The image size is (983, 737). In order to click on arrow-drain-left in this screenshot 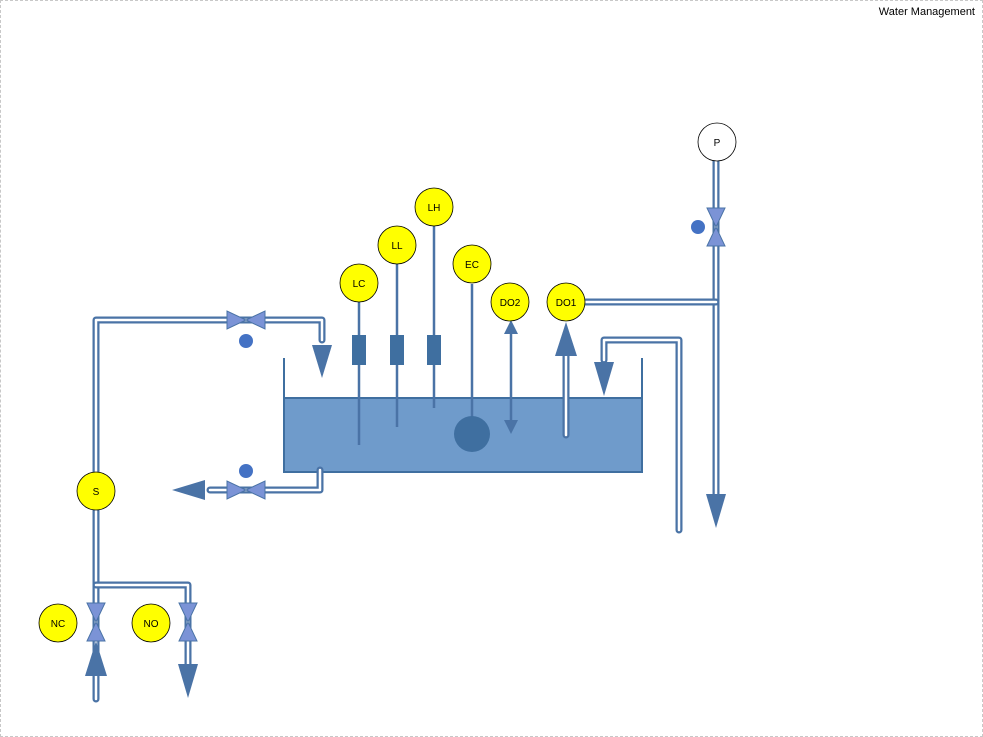, I will do `click(188, 490)`.